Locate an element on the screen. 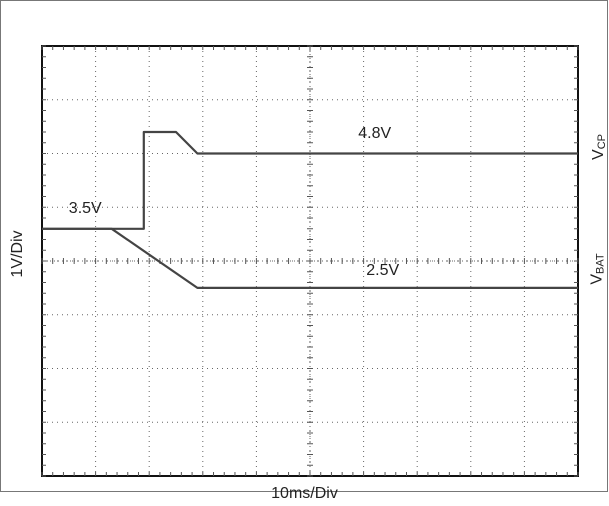 The height and width of the screenshot is (506, 609). series-label-vcp: VCP is located at coordinates (598, 146).